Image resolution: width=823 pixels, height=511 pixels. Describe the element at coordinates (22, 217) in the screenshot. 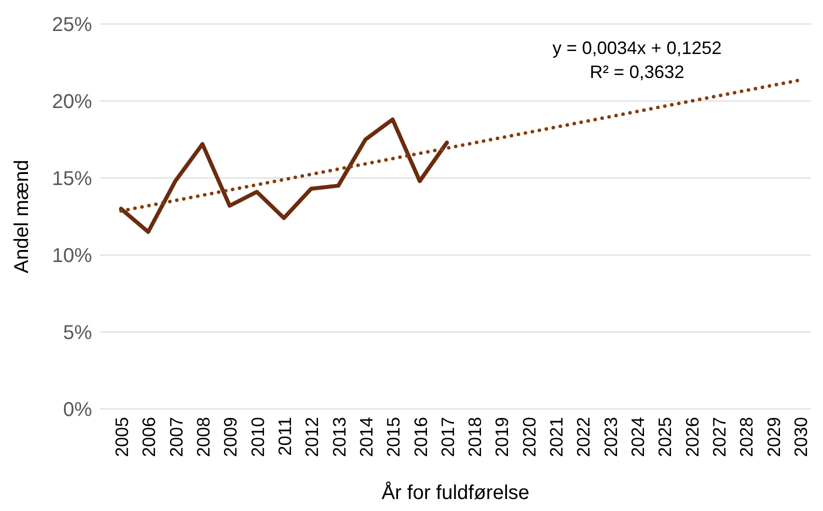

I see `y-axis-title: Andel mænd` at that location.